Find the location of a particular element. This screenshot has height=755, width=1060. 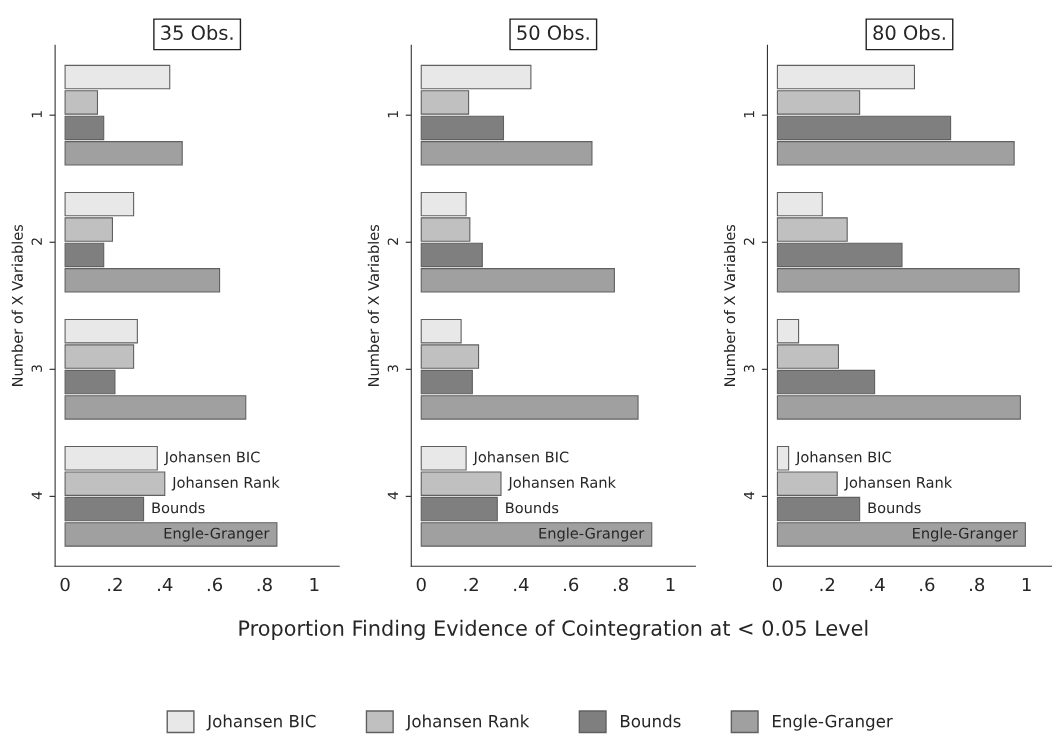

x-axis-title: Proportion Finding Evidence of Cointegration at < 0.05 Level is located at coordinates (553, 629).